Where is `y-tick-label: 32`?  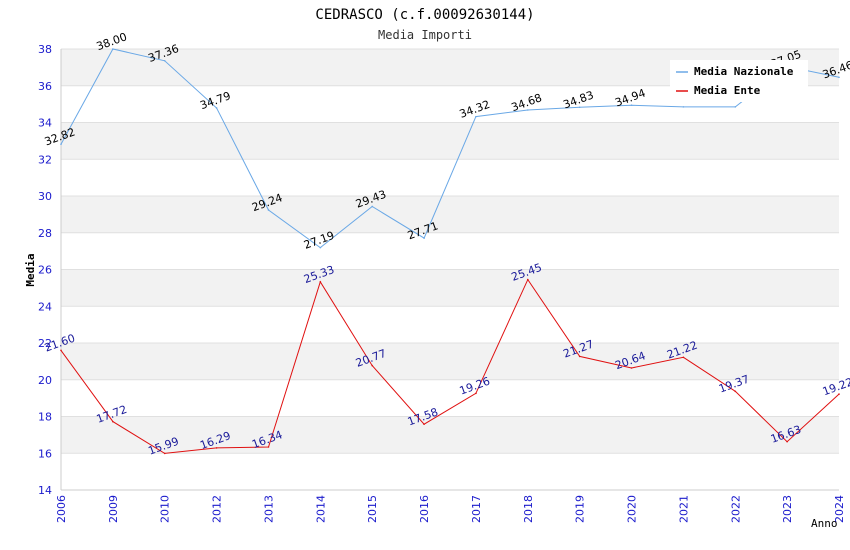
y-tick-label: 32 is located at coordinates (45, 159).